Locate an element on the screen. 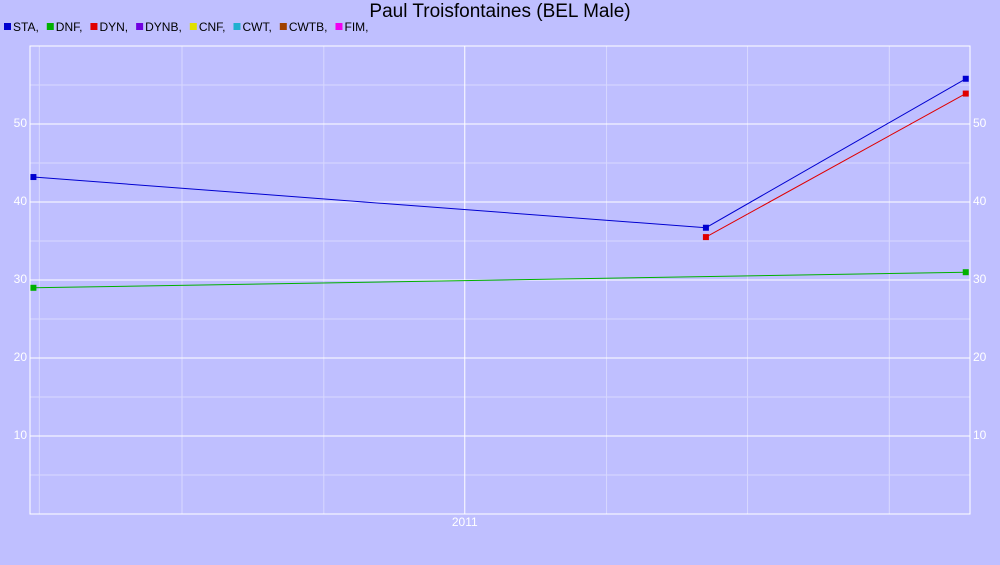 This screenshot has width=1000, height=565. y-tick-label: 40 is located at coordinates (21, 201).